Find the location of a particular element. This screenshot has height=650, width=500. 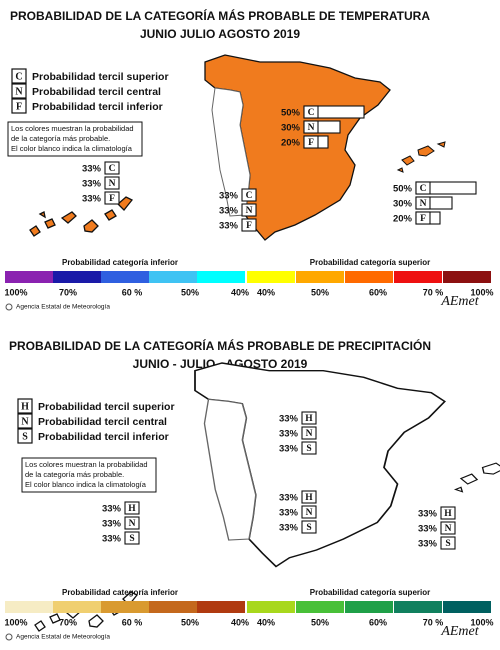

probability-label: 50% is located at coordinates (403, 189).